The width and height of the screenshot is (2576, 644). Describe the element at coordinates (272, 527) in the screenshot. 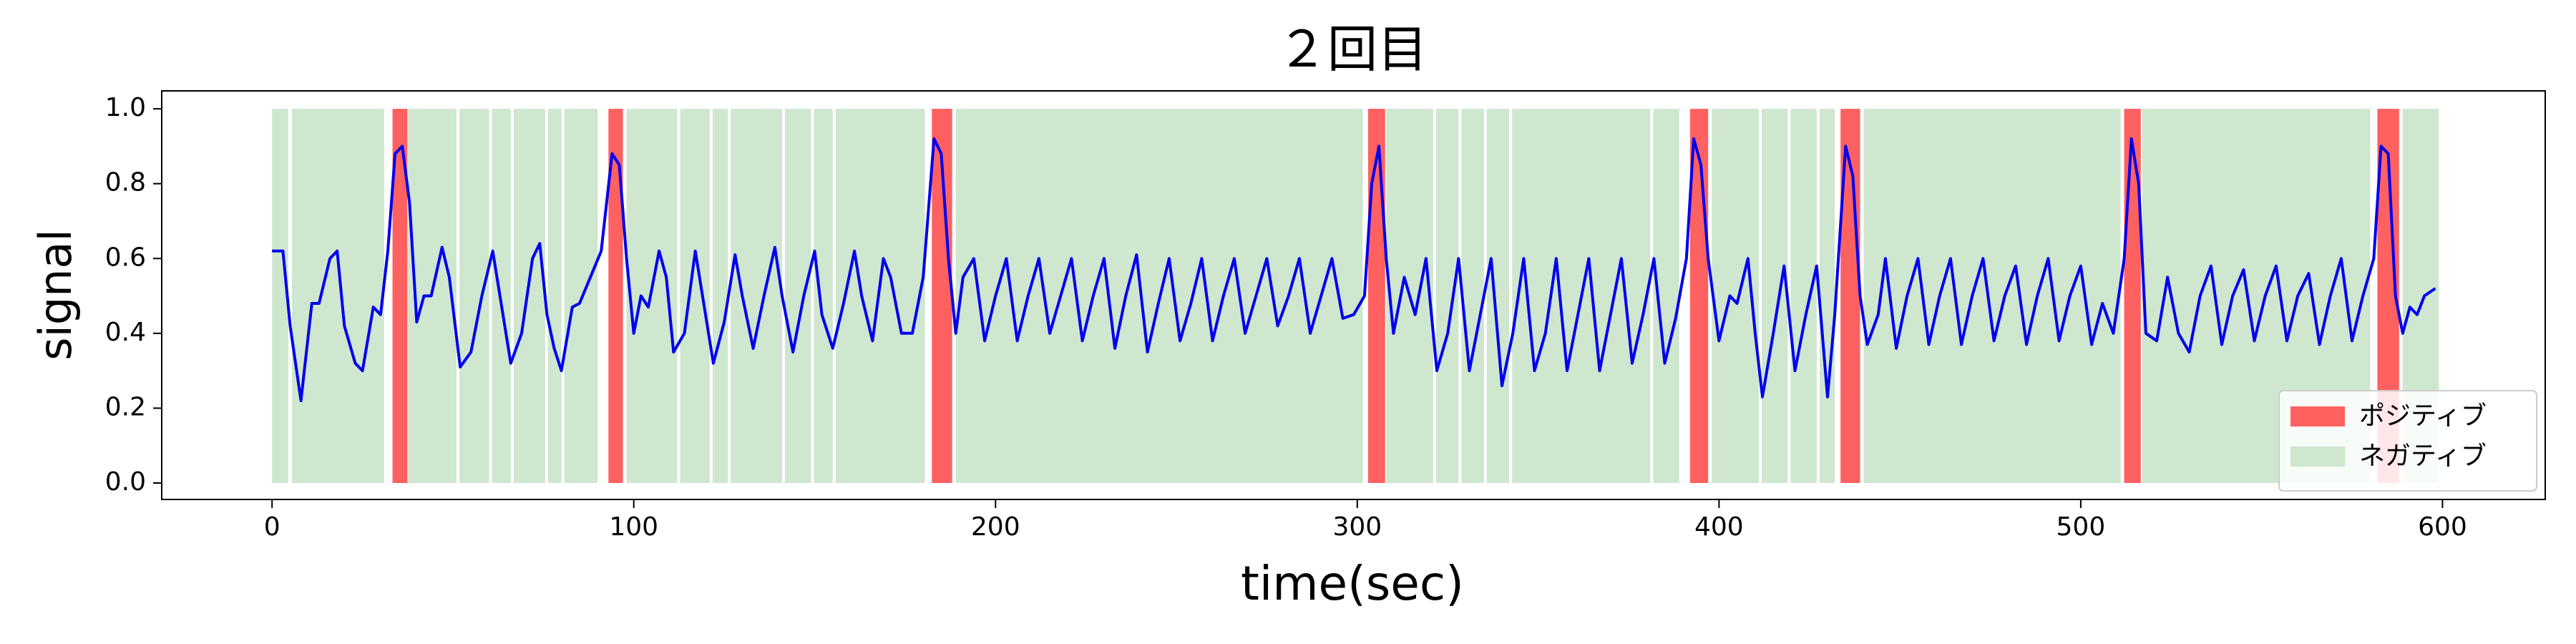

I see `x-tick-label: 0` at that location.